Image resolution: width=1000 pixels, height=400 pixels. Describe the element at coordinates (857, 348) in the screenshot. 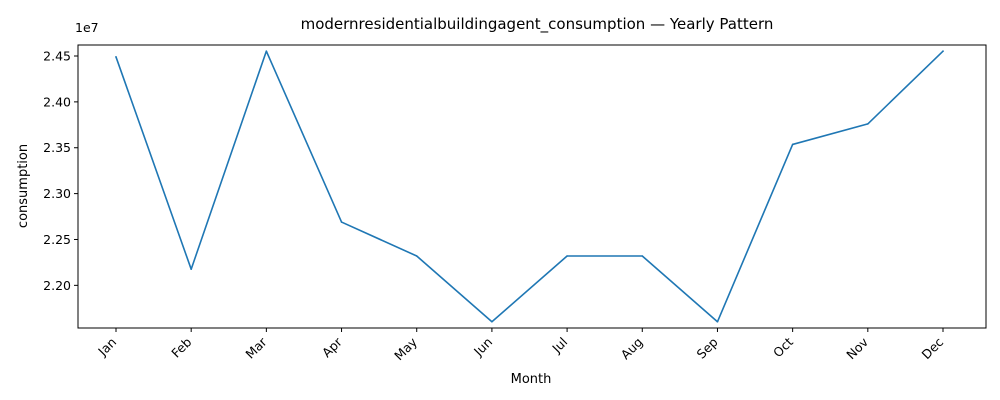

I see `x-tick-label: Nov` at that location.